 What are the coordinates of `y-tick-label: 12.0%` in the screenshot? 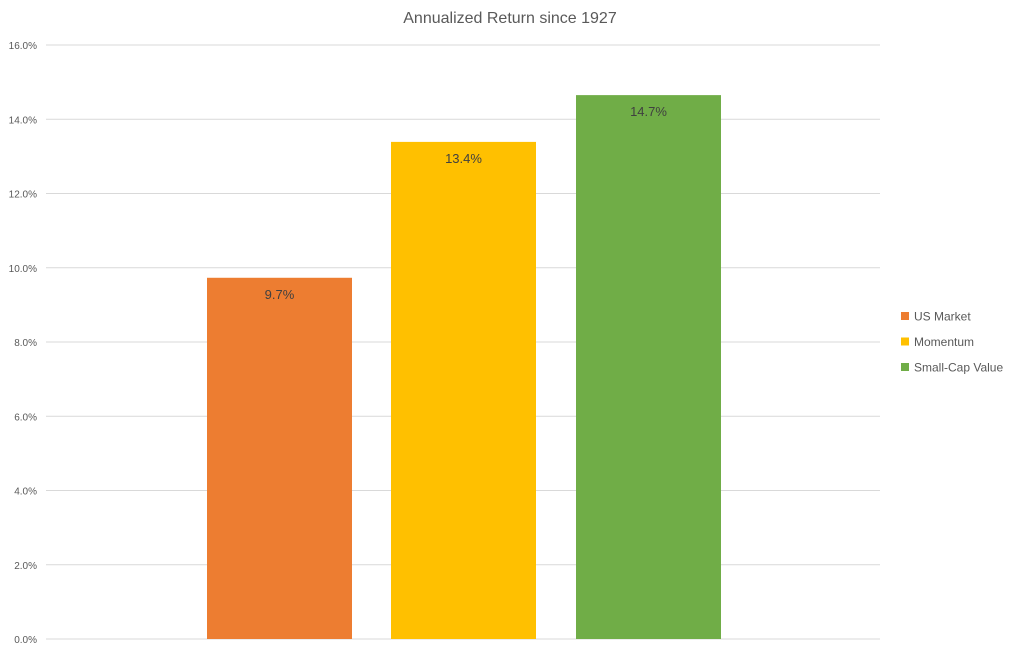 It's located at (23, 195).